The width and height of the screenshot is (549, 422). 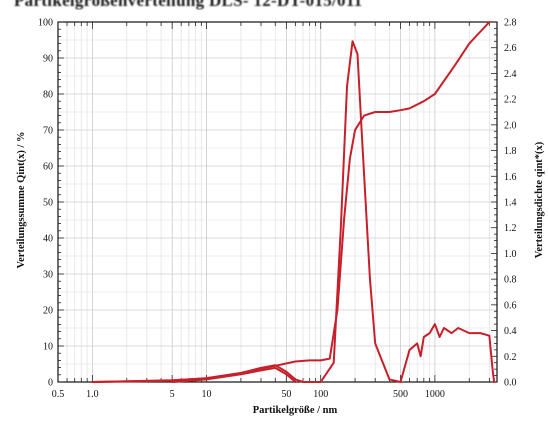 I want to click on x-axis-title: Partikelgröße / nm, so click(x=295, y=410).